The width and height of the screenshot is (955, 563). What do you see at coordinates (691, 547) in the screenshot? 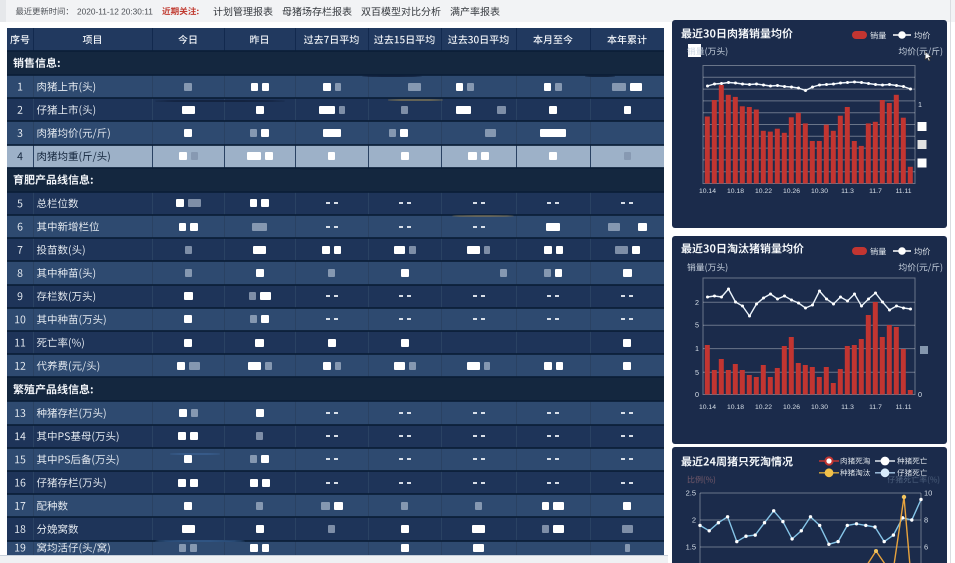
I see `svg-text: 1.5` at bounding box center [691, 547].